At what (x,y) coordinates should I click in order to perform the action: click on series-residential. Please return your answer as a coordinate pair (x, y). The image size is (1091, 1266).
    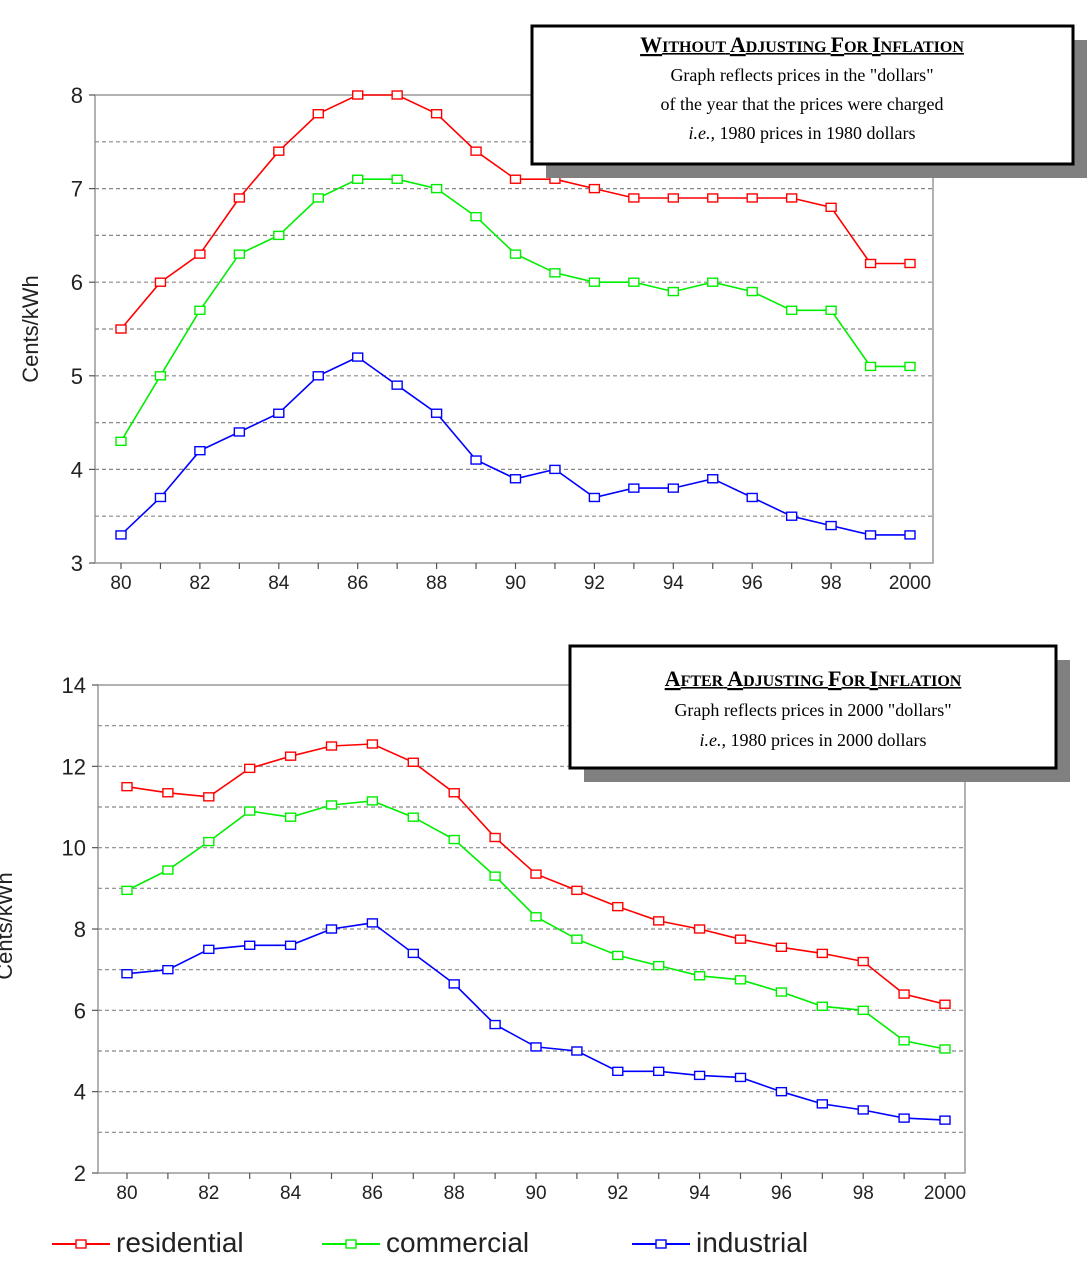
    Looking at the image, I should click on (515, 212).